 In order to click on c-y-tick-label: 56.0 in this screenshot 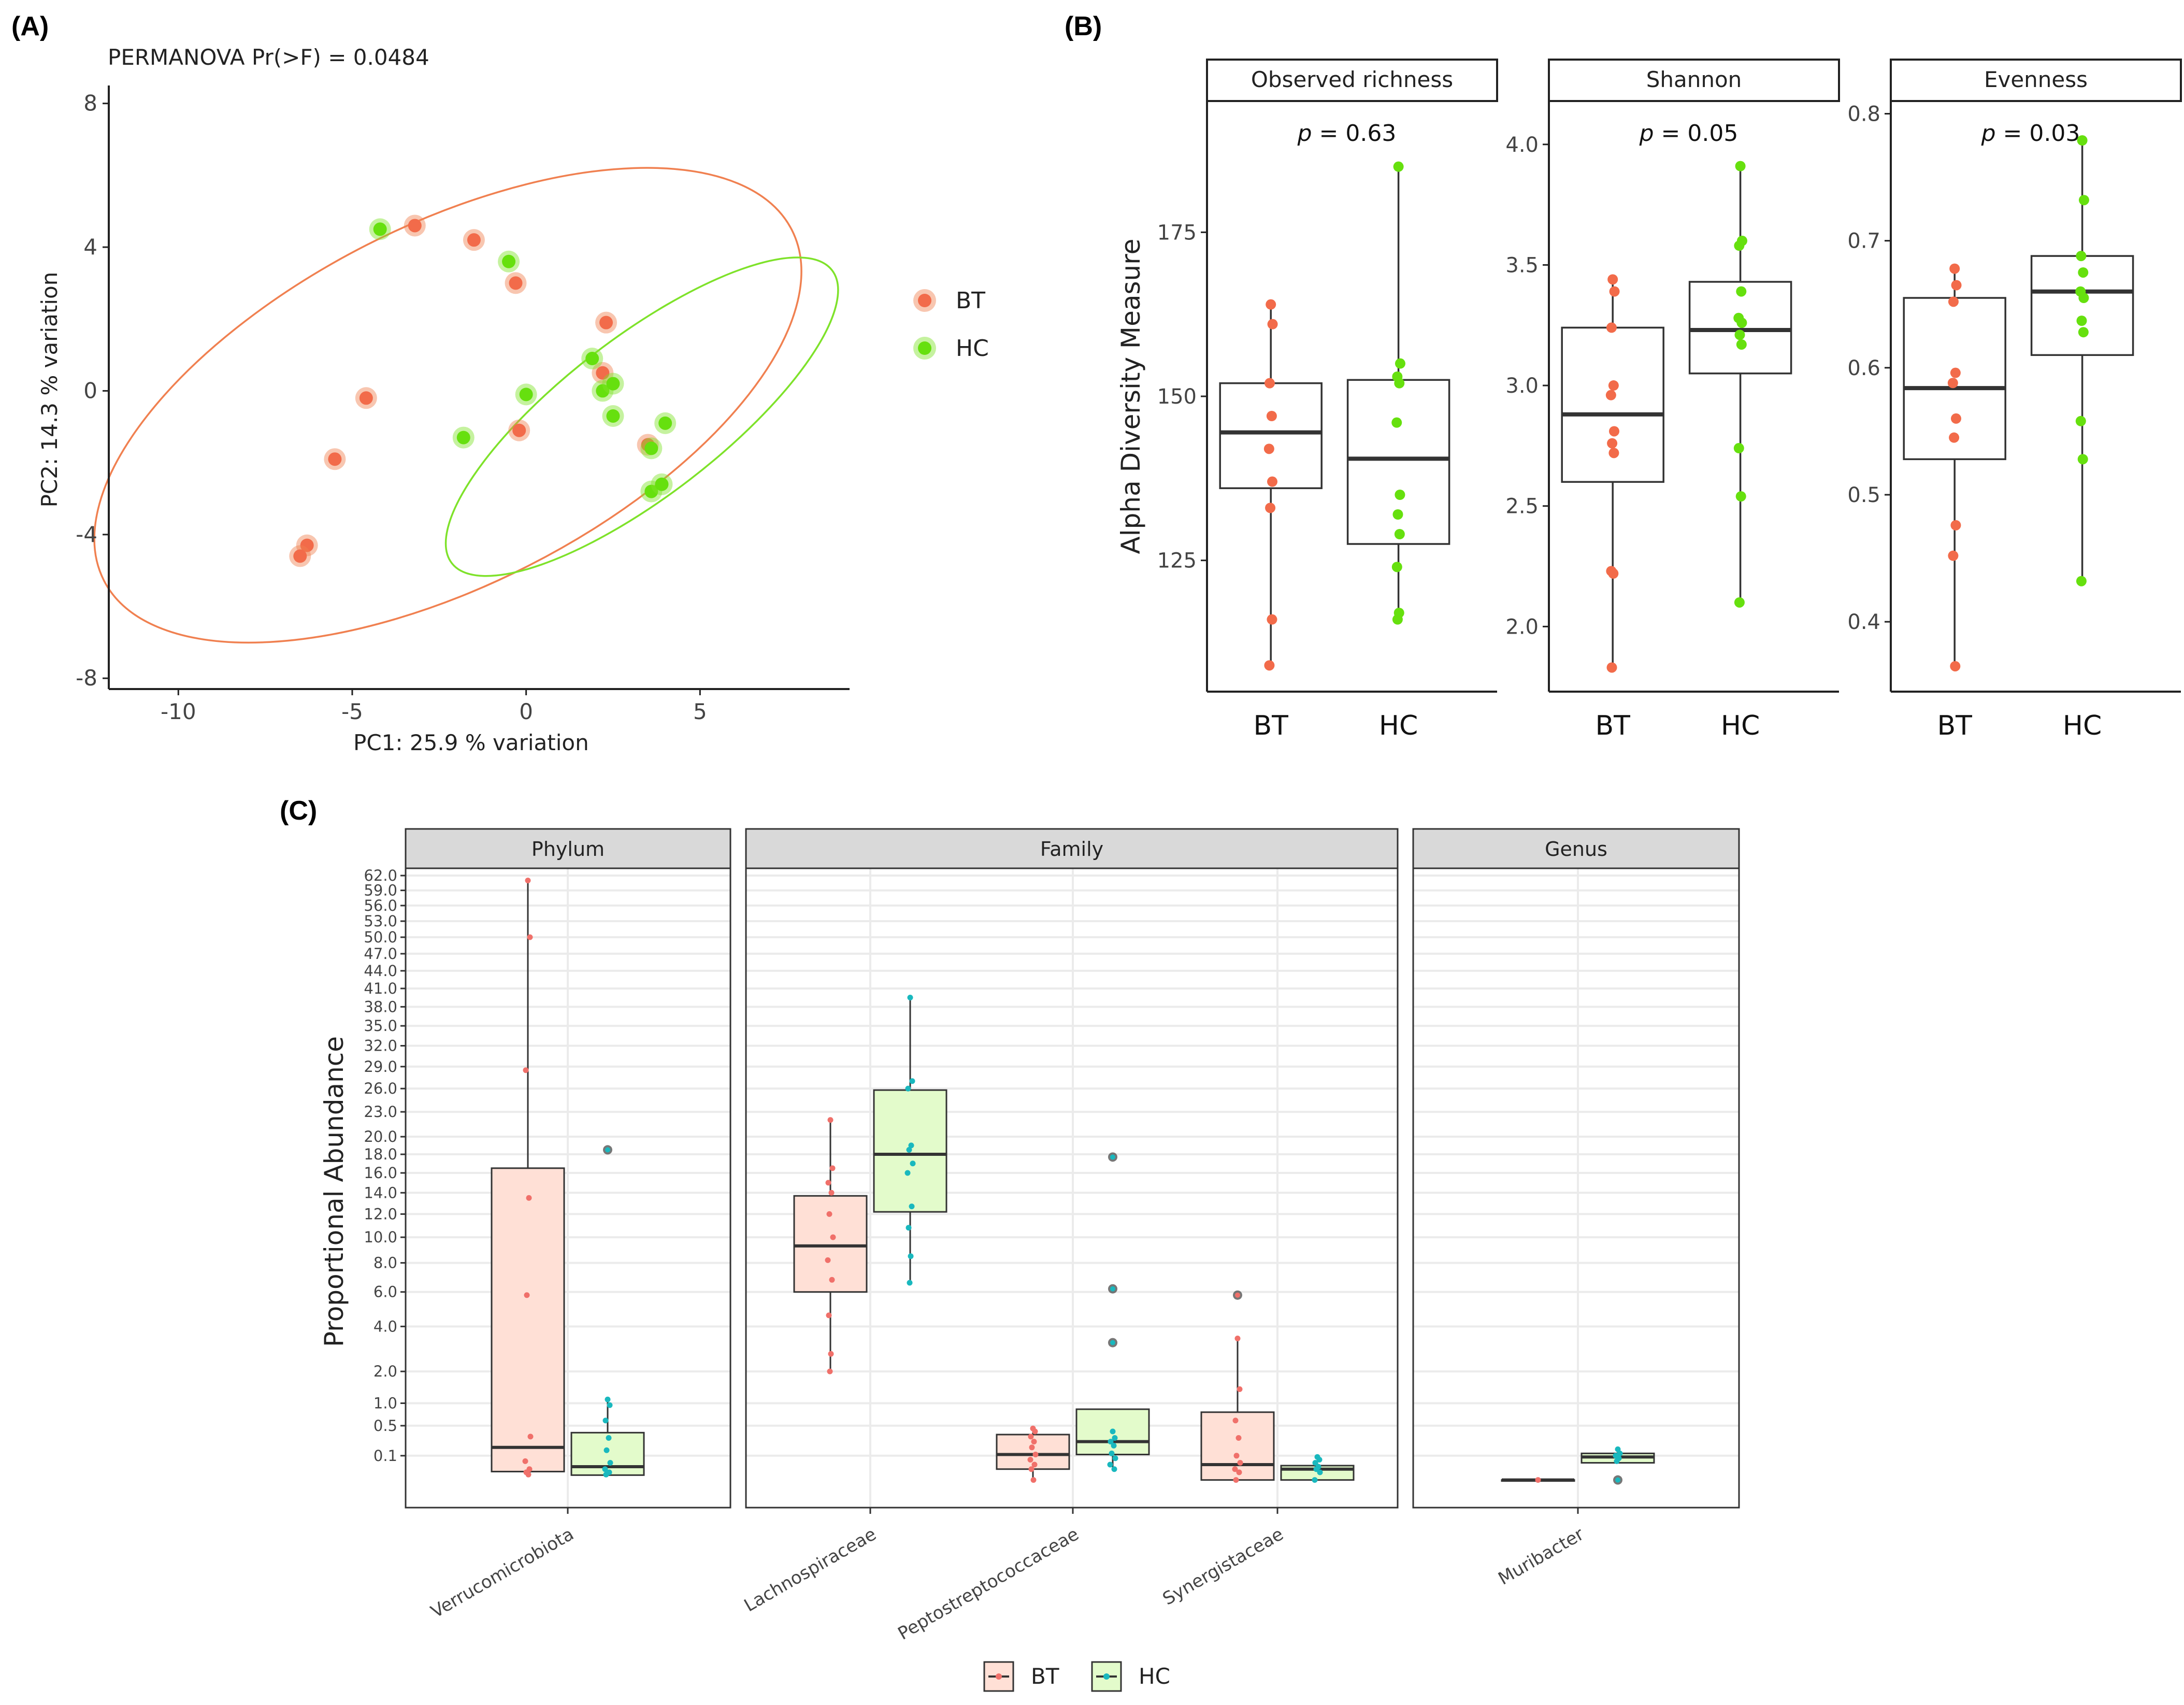, I will do `click(380, 905)`.